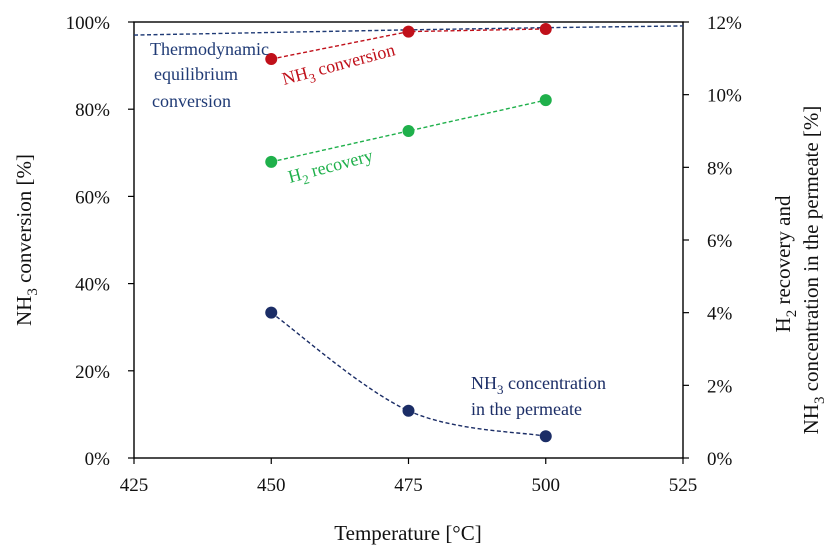 The height and width of the screenshot is (551, 830). I want to click on nh3-permeate-label-sub: 3, so click(500, 389).